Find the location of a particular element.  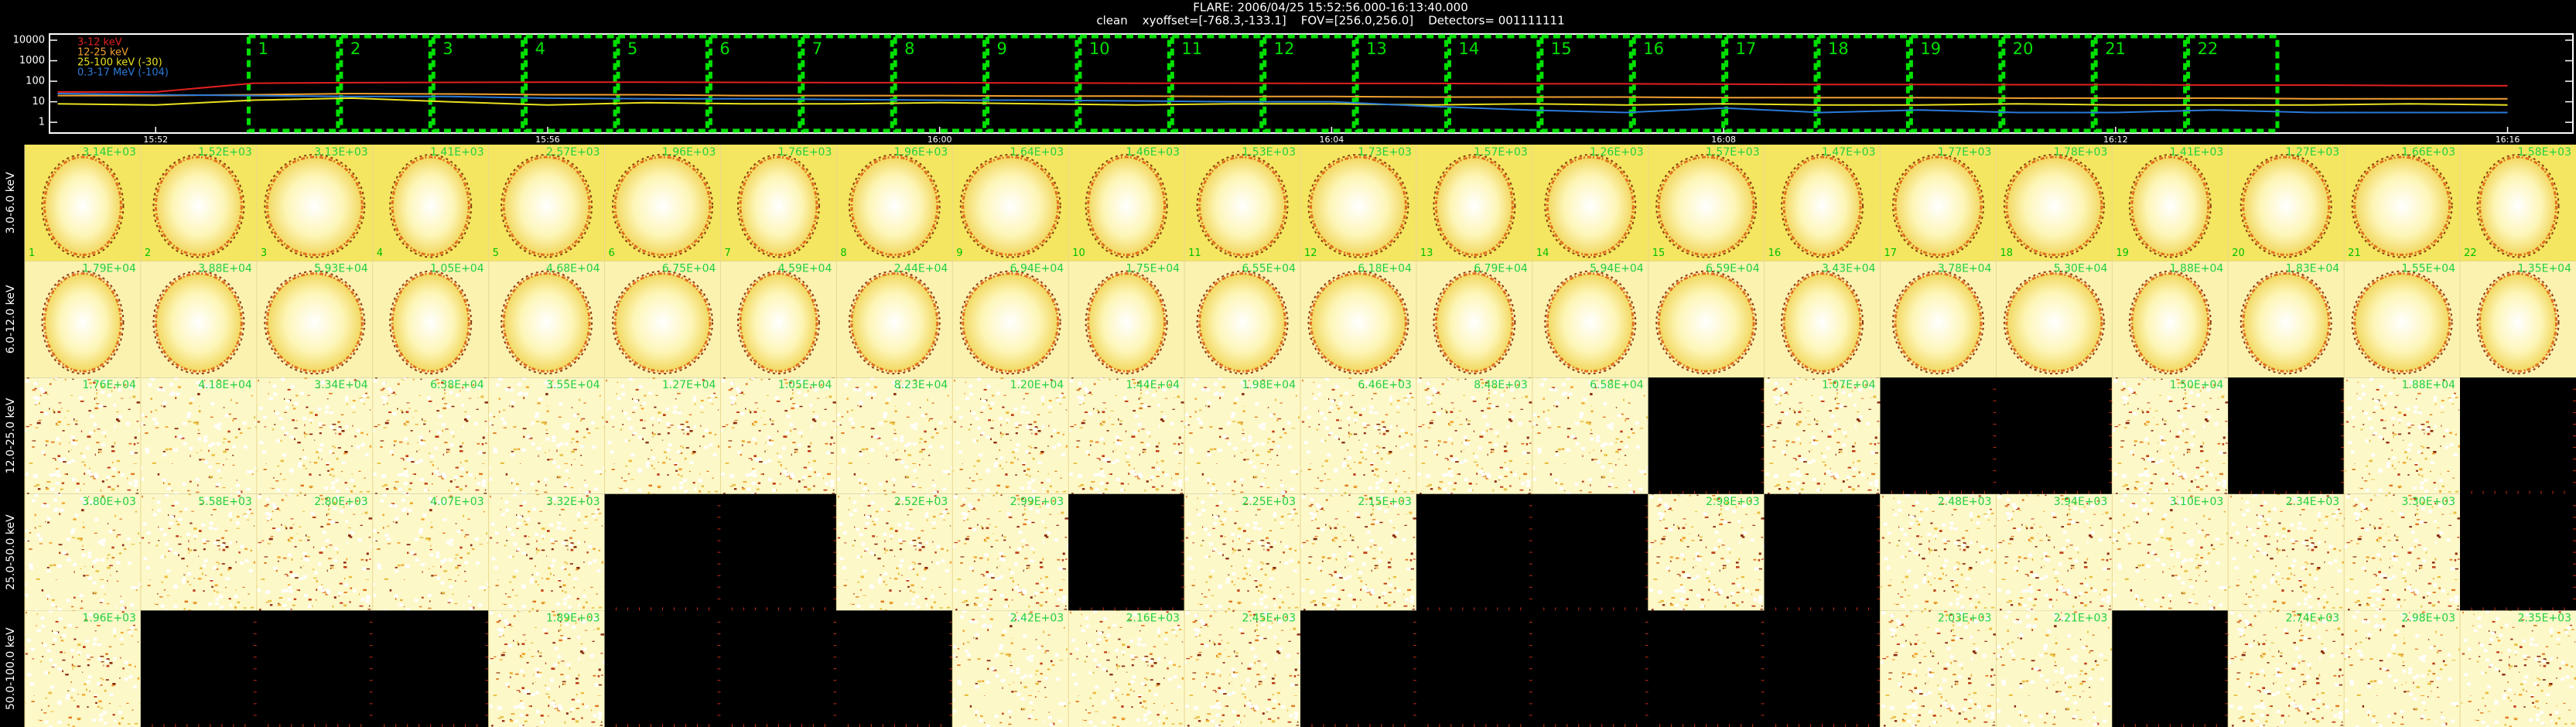

peak-label: 2.21E+03 is located at coordinates (2081, 618).